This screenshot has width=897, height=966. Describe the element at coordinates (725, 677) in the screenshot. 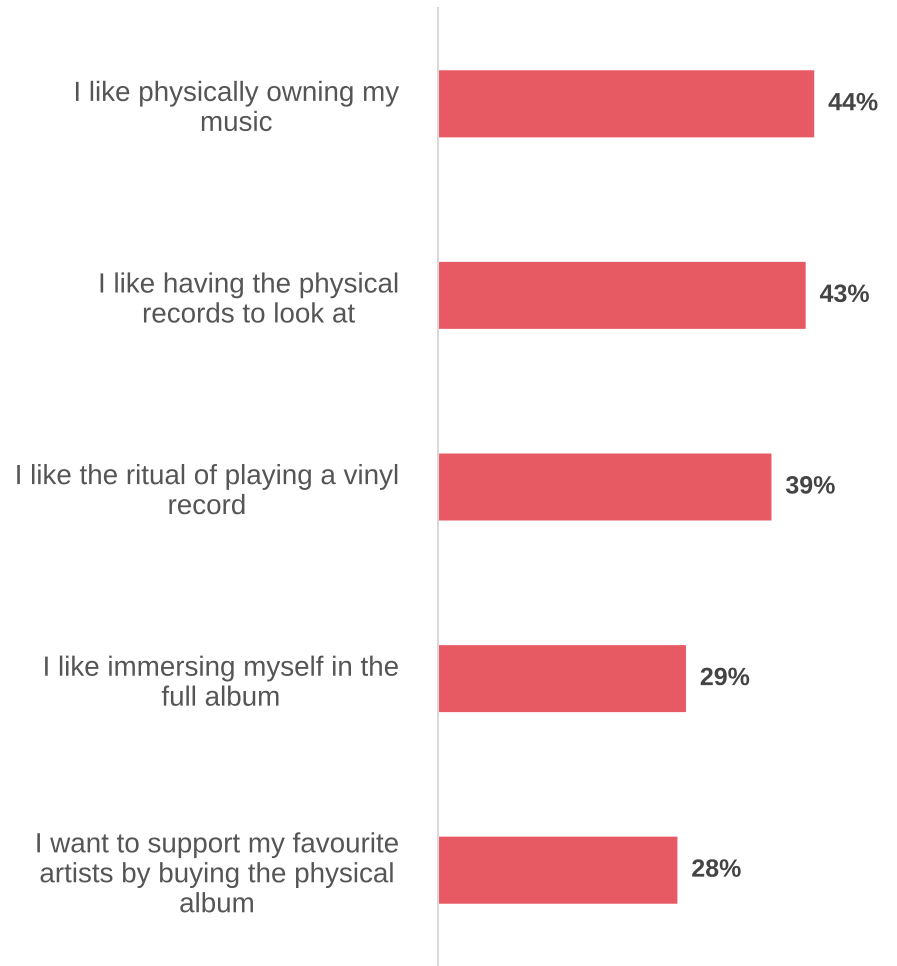

I see `data-label: 29%` at that location.